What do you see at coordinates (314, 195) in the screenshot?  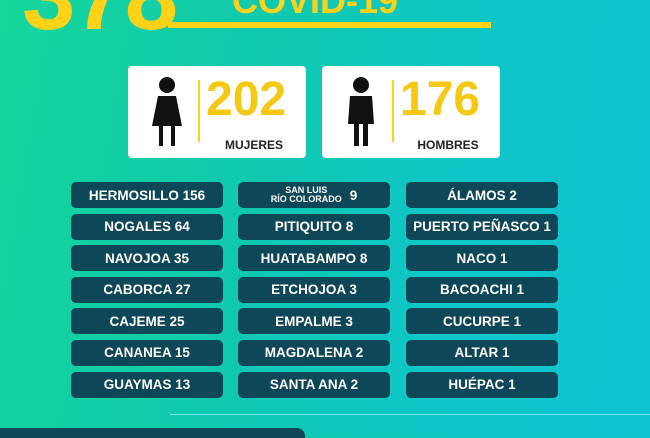 I see `municipality-item: SAN LUIS RÍO COLORADO 9` at bounding box center [314, 195].